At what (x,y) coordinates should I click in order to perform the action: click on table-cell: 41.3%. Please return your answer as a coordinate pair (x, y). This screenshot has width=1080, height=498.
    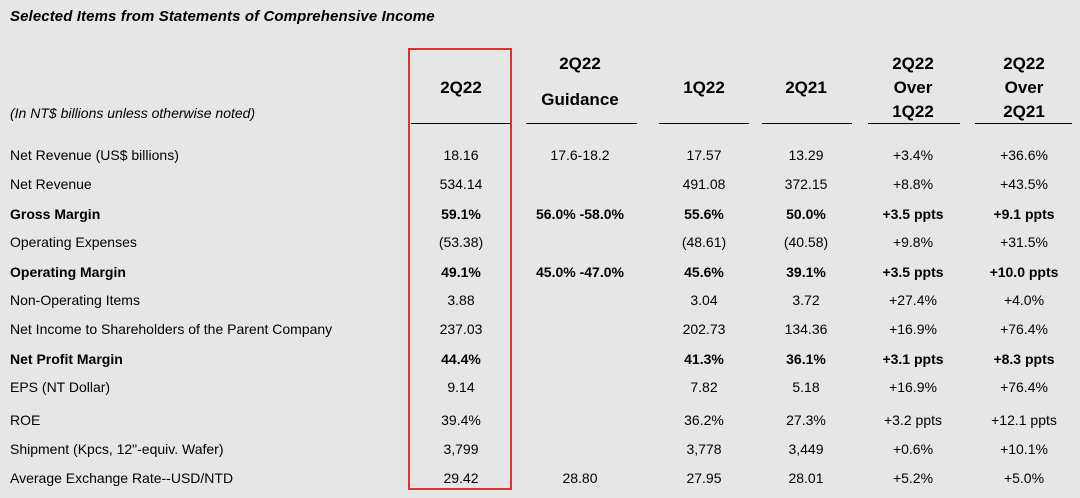
    Looking at the image, I should click on (704, 359).